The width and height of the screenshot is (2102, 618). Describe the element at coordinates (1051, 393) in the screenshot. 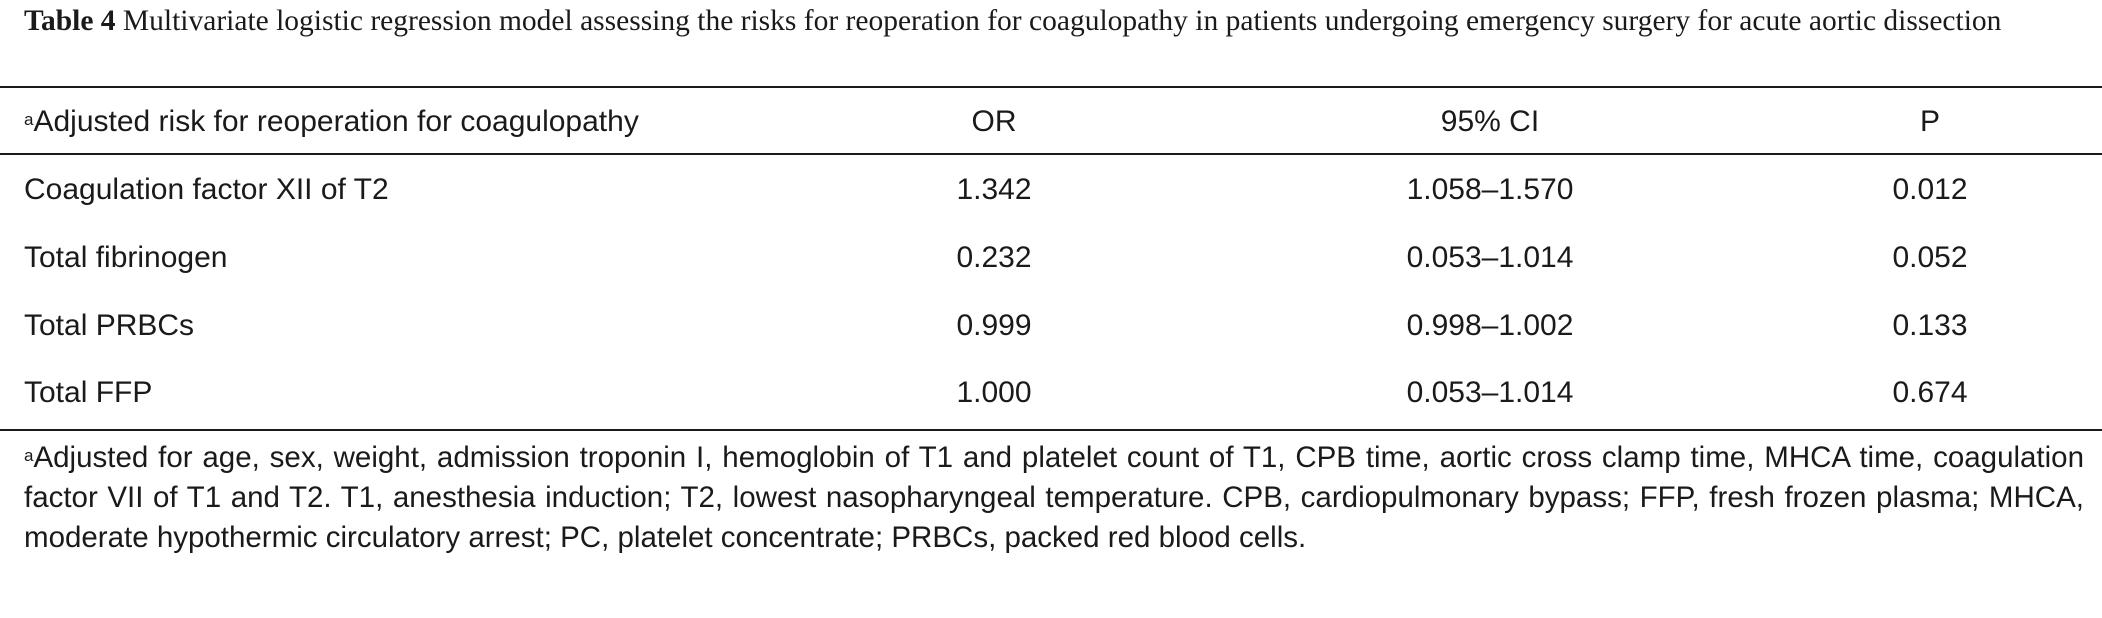

I see `table-row: Total FFP 1.000 0.053–1.014 0.674` at that location.